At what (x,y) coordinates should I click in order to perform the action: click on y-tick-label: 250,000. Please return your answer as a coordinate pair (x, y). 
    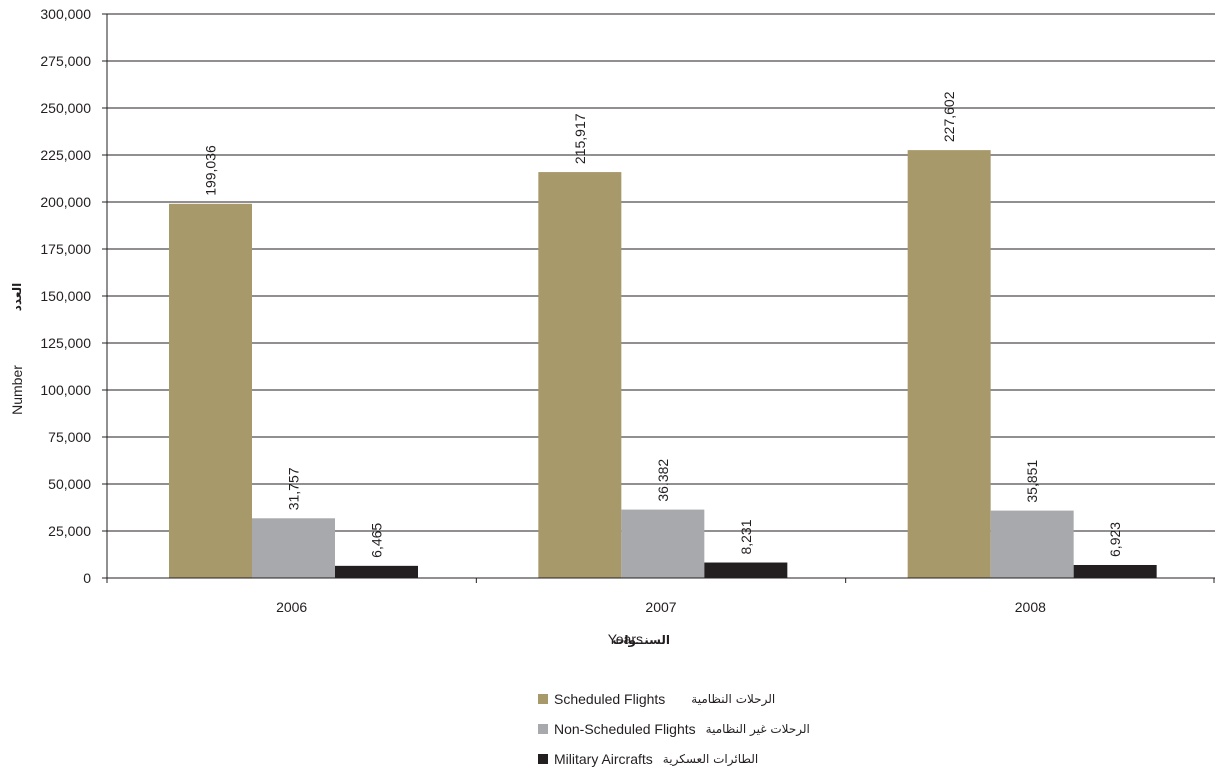
    Looking at the image, I should click on (65, 108).